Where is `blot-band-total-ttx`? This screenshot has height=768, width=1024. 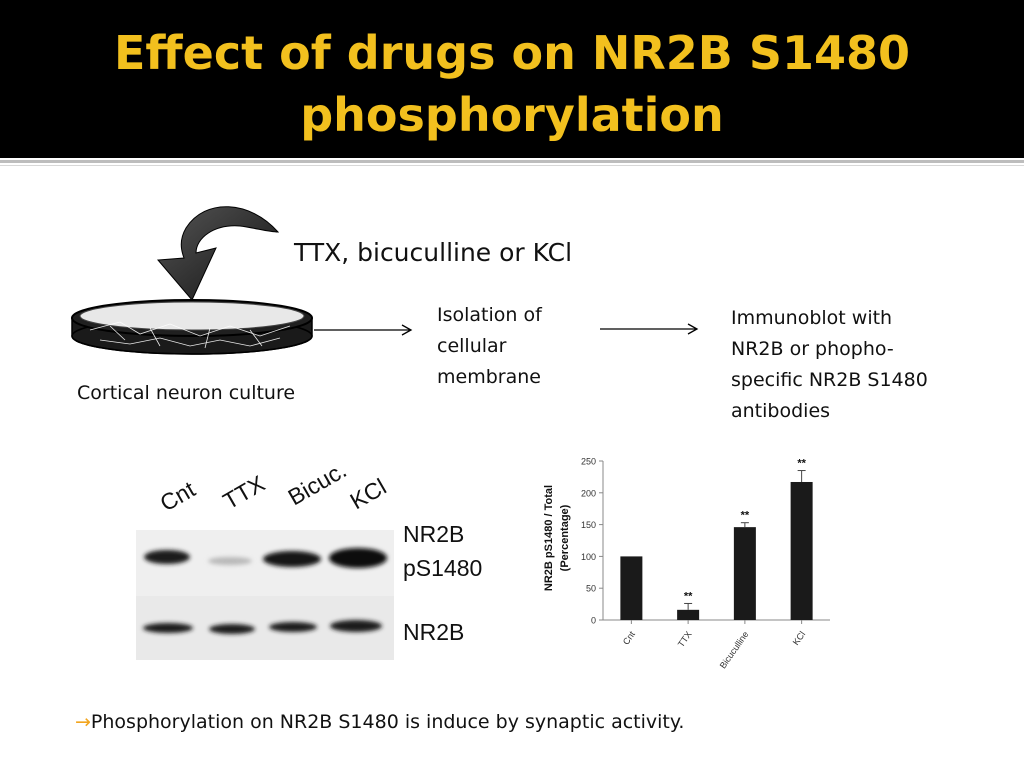 blot-band-total-ttx is located at coordinates (232, 629).